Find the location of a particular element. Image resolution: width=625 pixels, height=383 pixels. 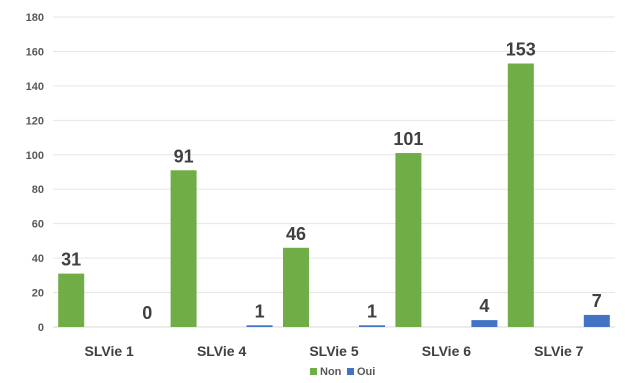

x-category-label: SLVie 5 is located at coordinates (334, 351).